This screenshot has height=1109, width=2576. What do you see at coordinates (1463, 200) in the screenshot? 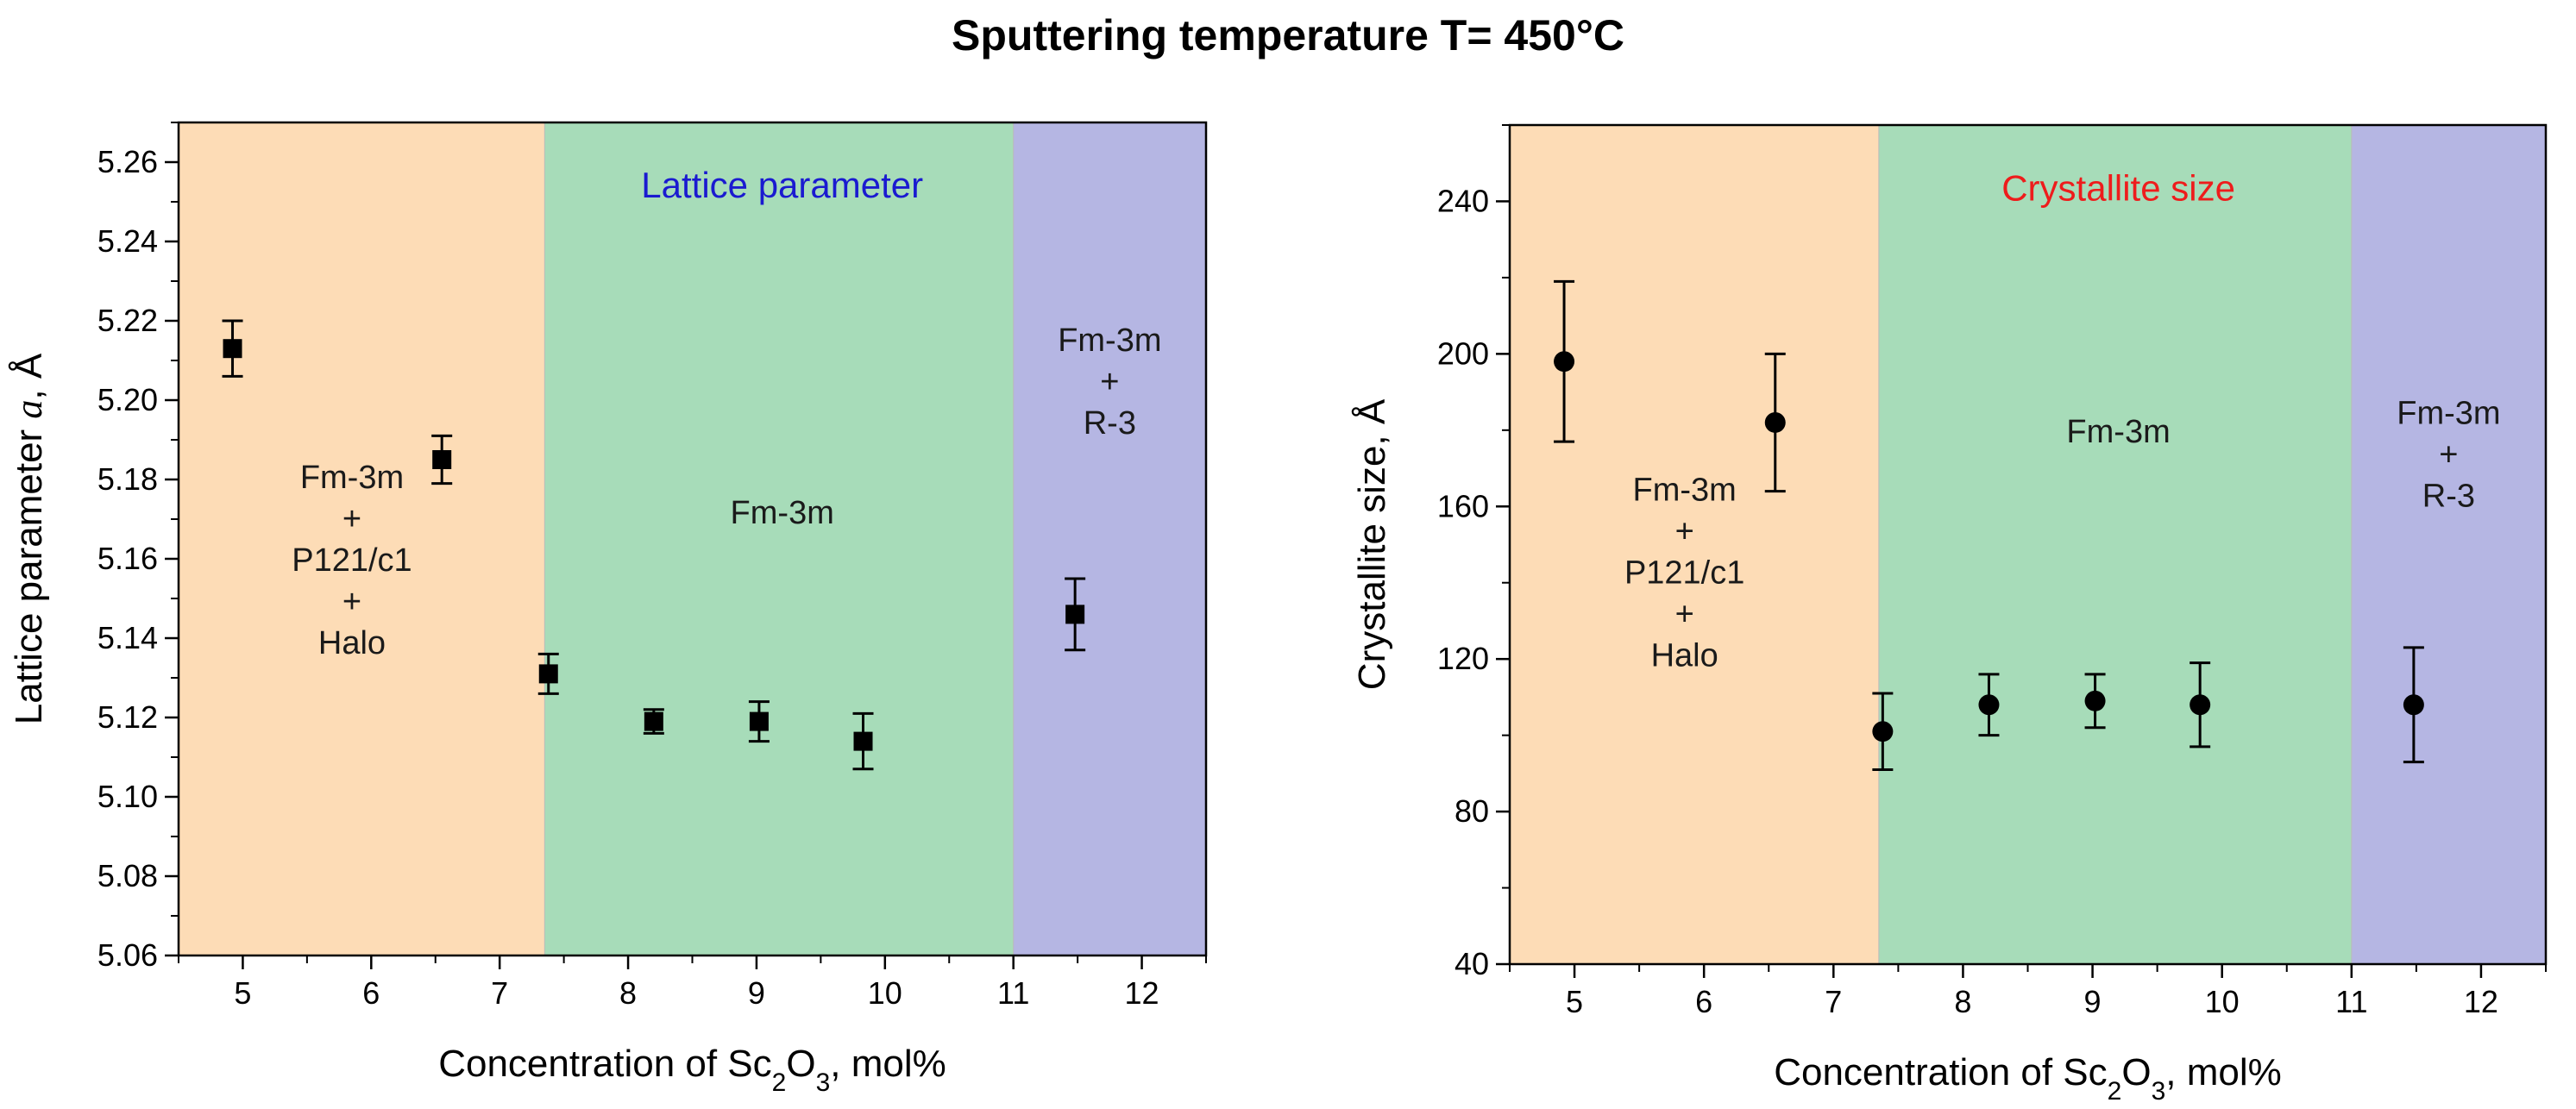
I see `y-tick-label: 240` at bounding box center [1463, 200].